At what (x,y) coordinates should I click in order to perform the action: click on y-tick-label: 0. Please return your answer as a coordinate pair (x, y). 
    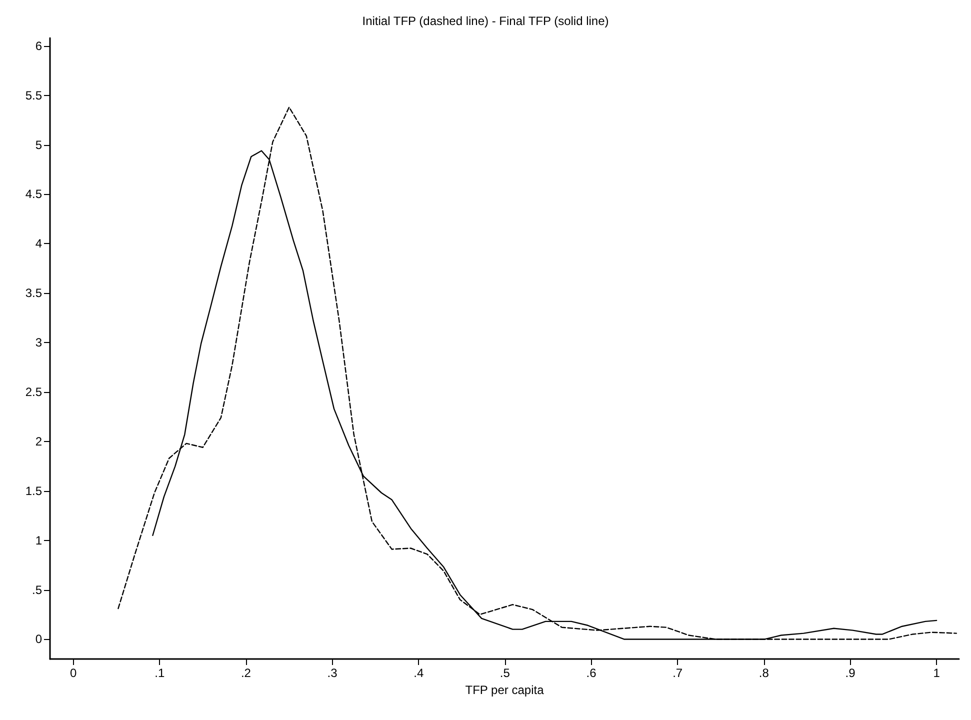
    Looking at the image, I should click on (38, 639).